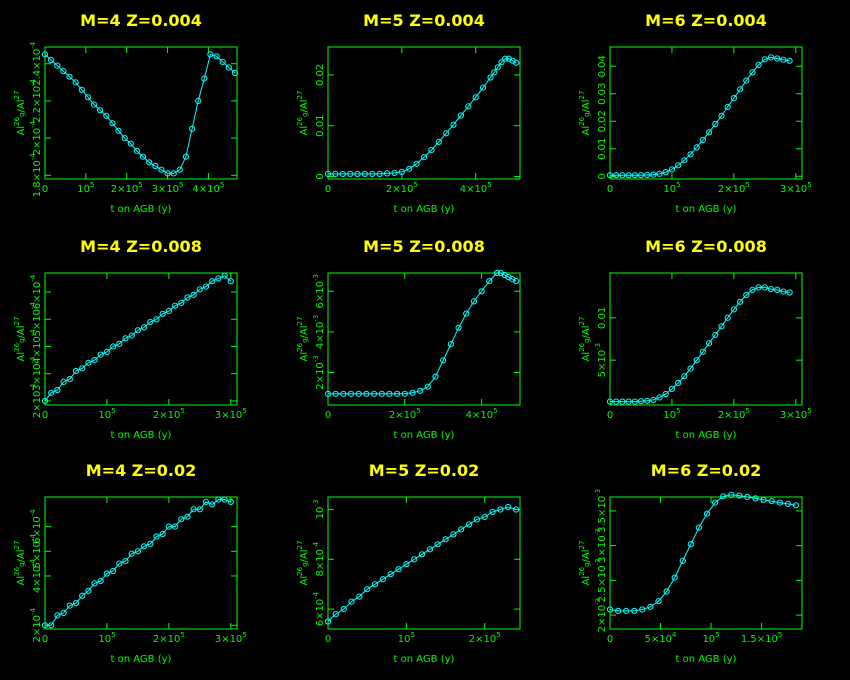  What do you see at coordinates (601, 511) in the screenshot?
I see `y-tick-label: 3.5×10-3` at bounding box center [601, 511].